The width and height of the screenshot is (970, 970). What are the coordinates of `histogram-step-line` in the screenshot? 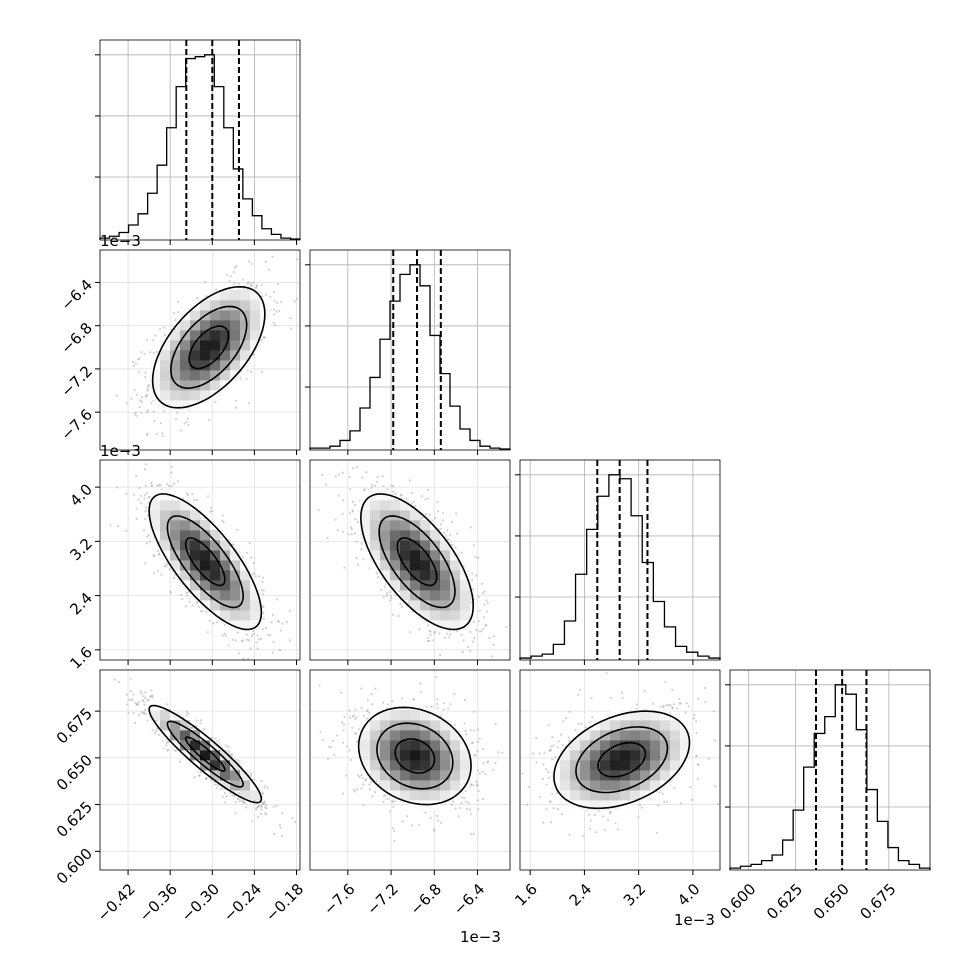 It's located at (830, 777).